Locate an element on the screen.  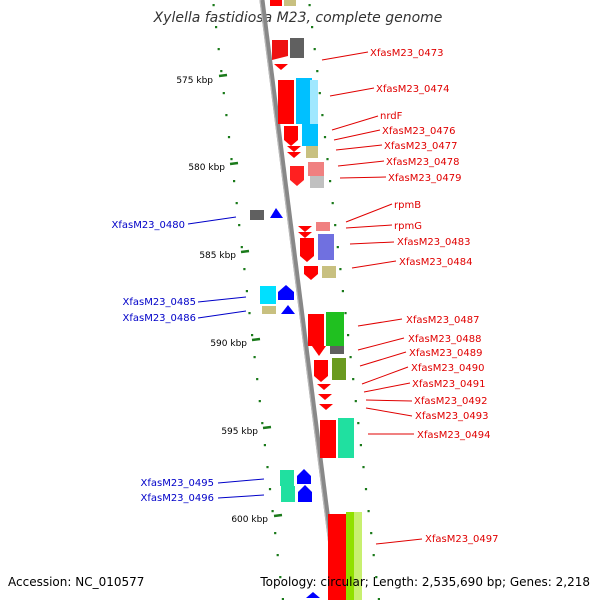
gene-label: XfasM23_0489 is located at coordinates (446, 353).